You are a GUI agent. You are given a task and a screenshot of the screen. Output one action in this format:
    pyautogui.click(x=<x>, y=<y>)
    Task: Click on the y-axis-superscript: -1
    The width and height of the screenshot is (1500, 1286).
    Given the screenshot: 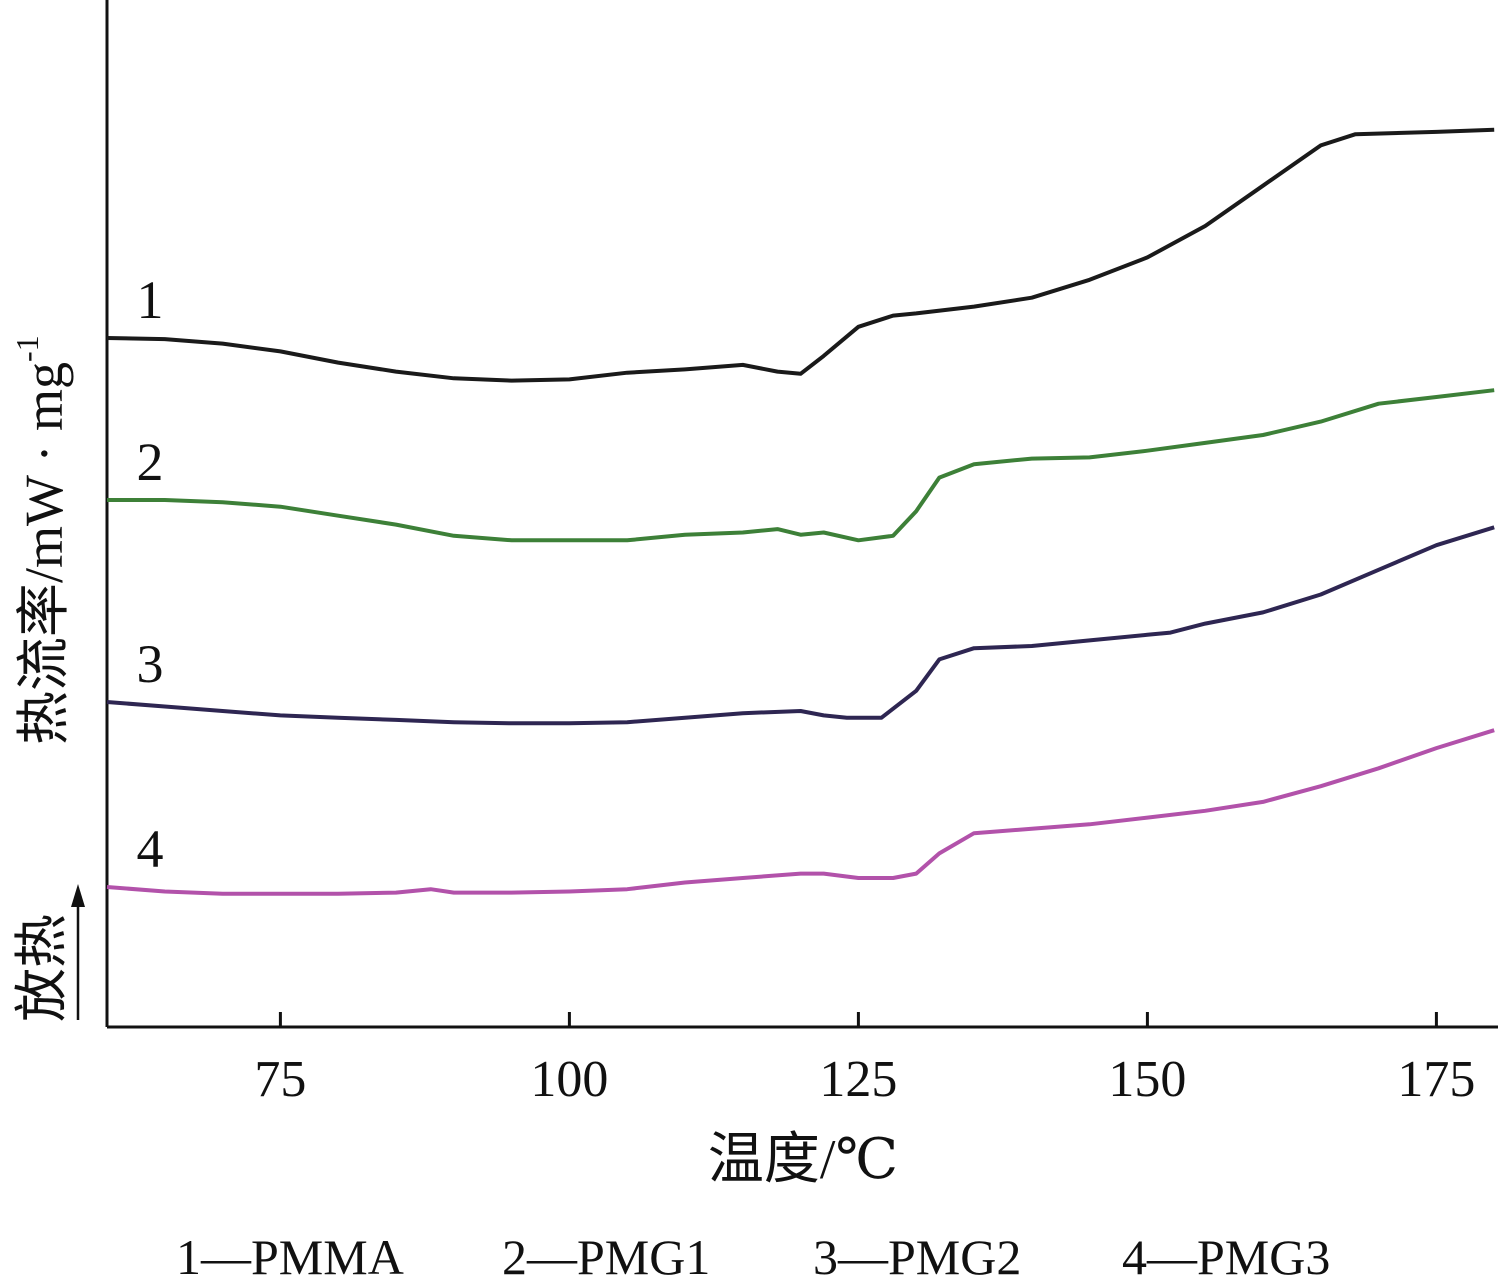 What is the action you would take?
    pyautogui.click(x=27, y=348)
    